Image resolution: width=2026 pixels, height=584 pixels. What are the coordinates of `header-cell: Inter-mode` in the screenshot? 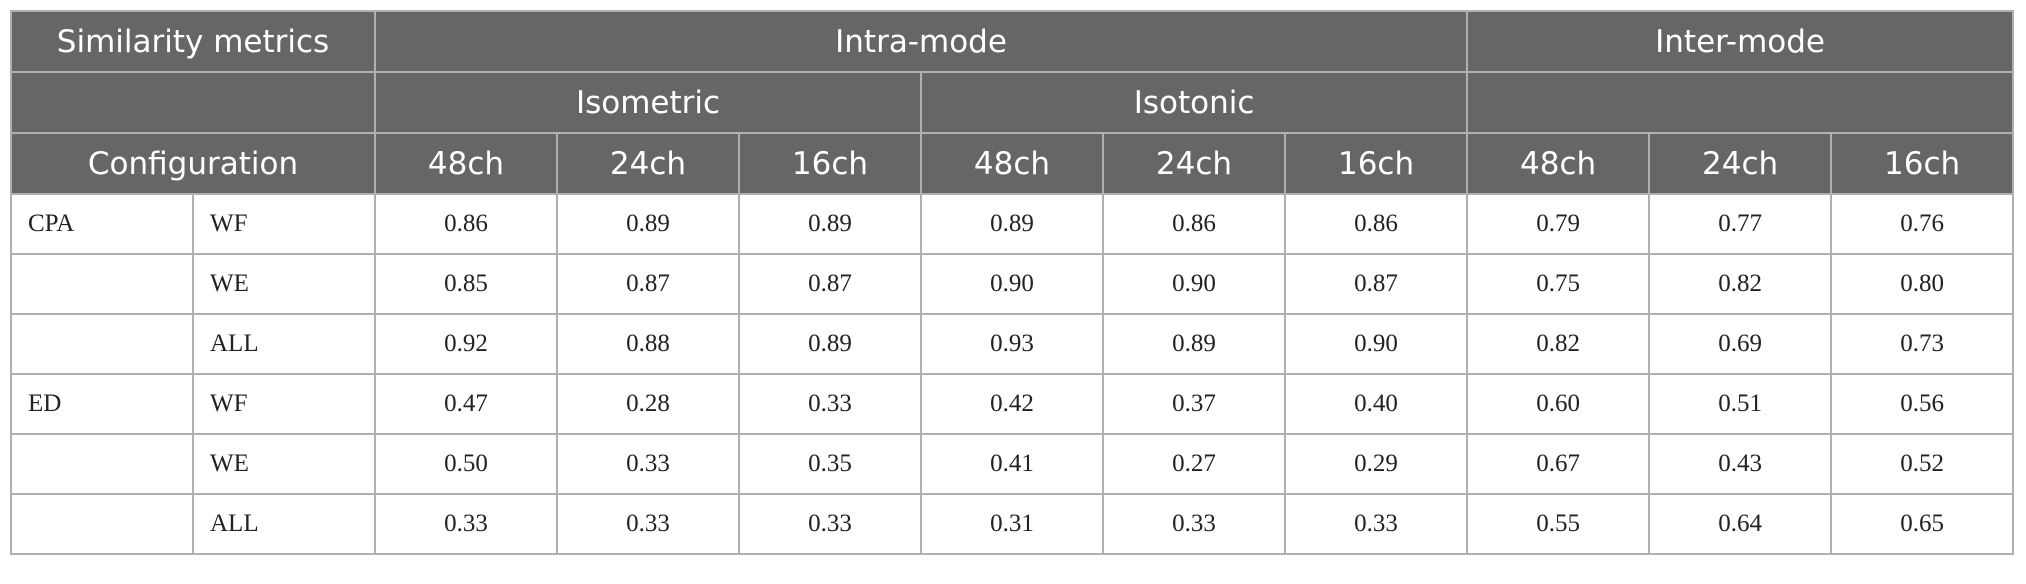 It's located at (1740, 41).